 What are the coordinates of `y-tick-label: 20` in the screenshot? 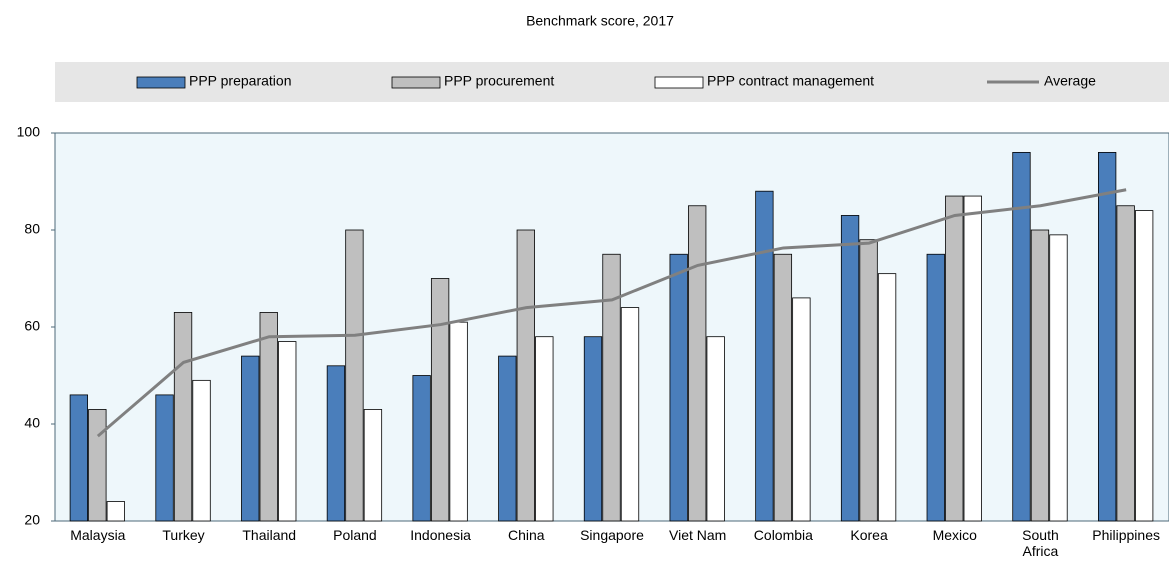 It's located at (32, 520).